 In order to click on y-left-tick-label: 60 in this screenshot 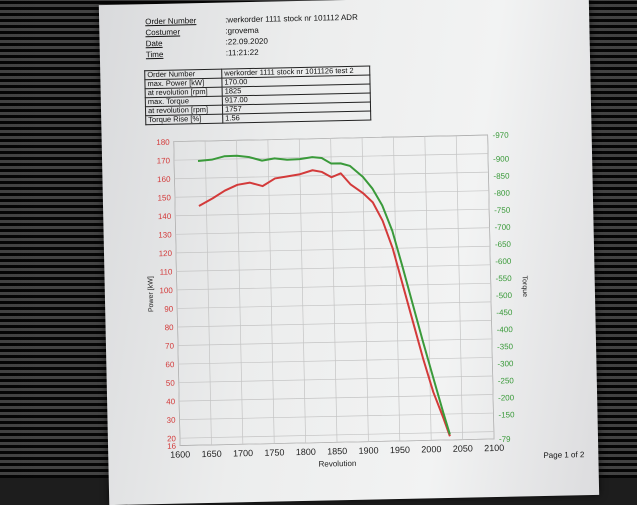, I will do `click(170, 364)`.